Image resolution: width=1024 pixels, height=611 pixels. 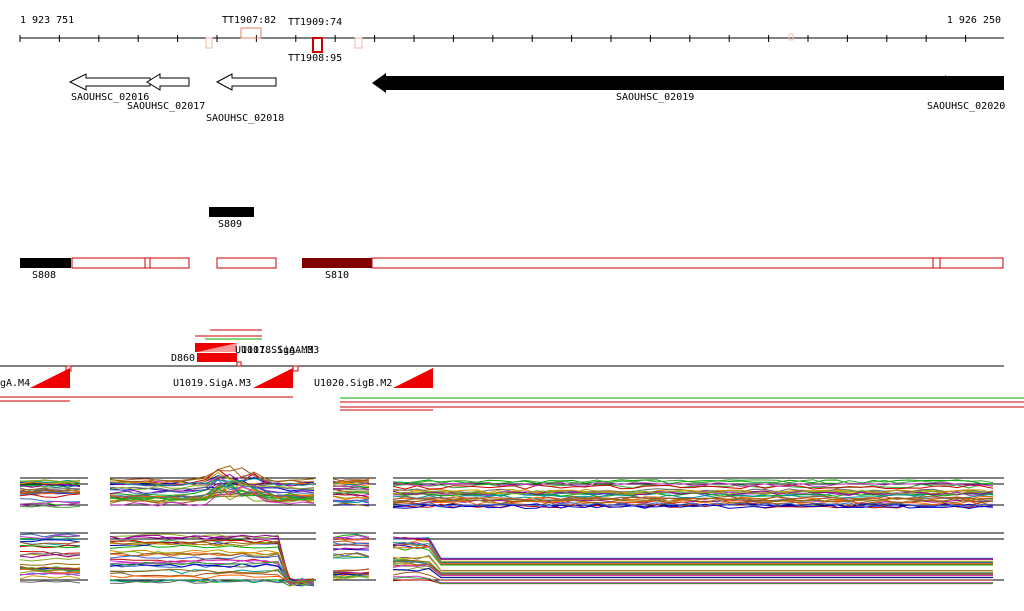 What do you see at coordinates (110, 97) in the screenshot?
I see `gene-label: SAOUHSC_02016` at bounding box center [110, 97].